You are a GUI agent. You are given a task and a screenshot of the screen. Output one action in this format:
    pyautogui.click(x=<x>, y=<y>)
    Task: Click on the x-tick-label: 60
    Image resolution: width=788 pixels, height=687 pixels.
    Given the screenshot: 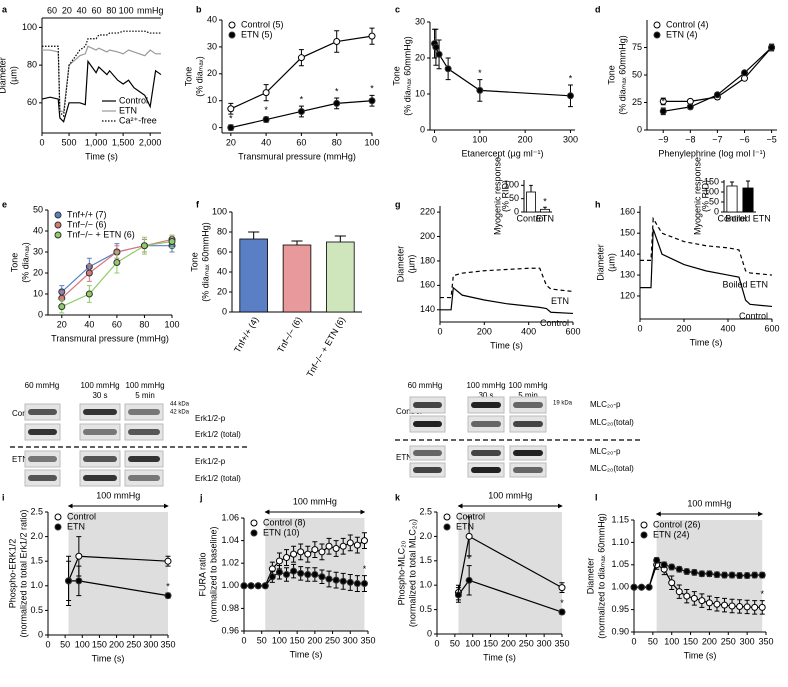 What is the action you would take?
    pyautogui.click(x=117, y=324)
    